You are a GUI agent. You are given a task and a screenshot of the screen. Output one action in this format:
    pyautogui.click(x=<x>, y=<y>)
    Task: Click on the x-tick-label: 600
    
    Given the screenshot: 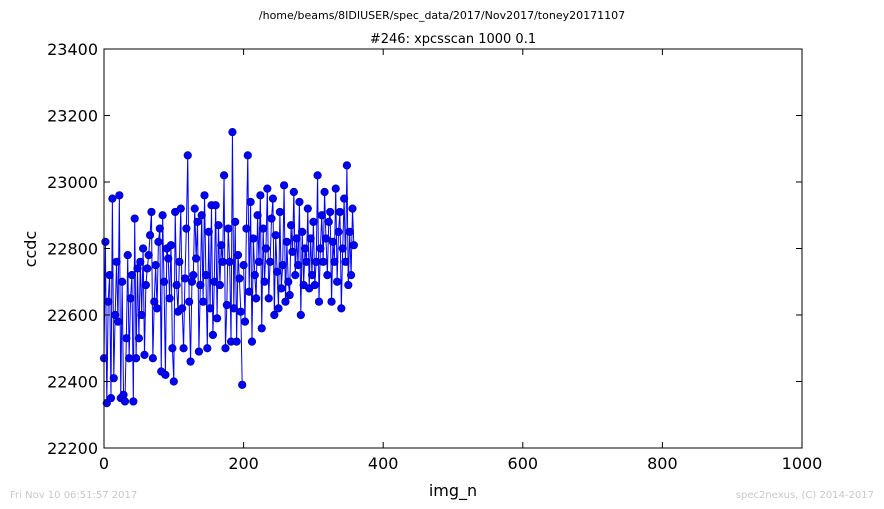 What is the action you would take?
    pyautogui.click(x=523, y=463)
    